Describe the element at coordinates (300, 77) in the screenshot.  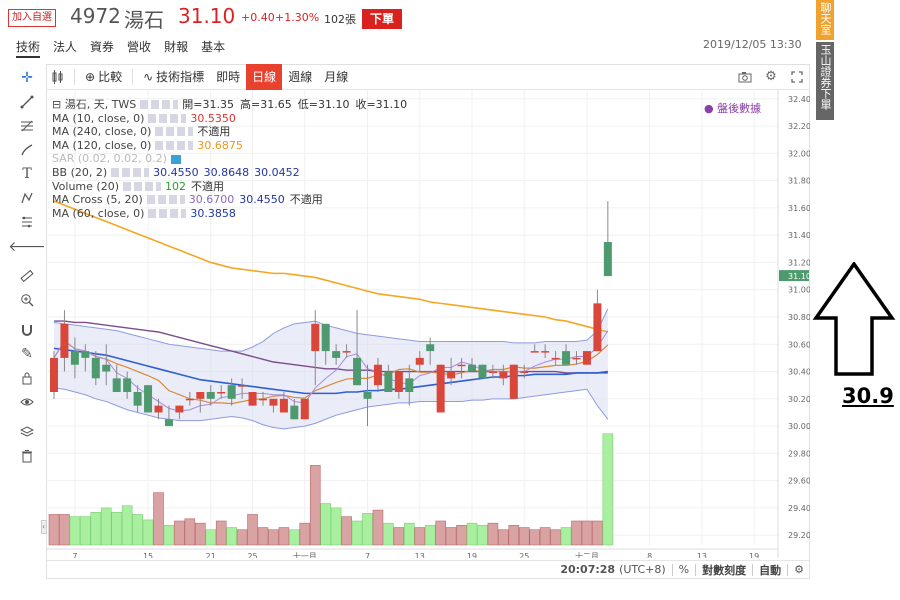
I see `timeframe-weekly: 週線` at that location.